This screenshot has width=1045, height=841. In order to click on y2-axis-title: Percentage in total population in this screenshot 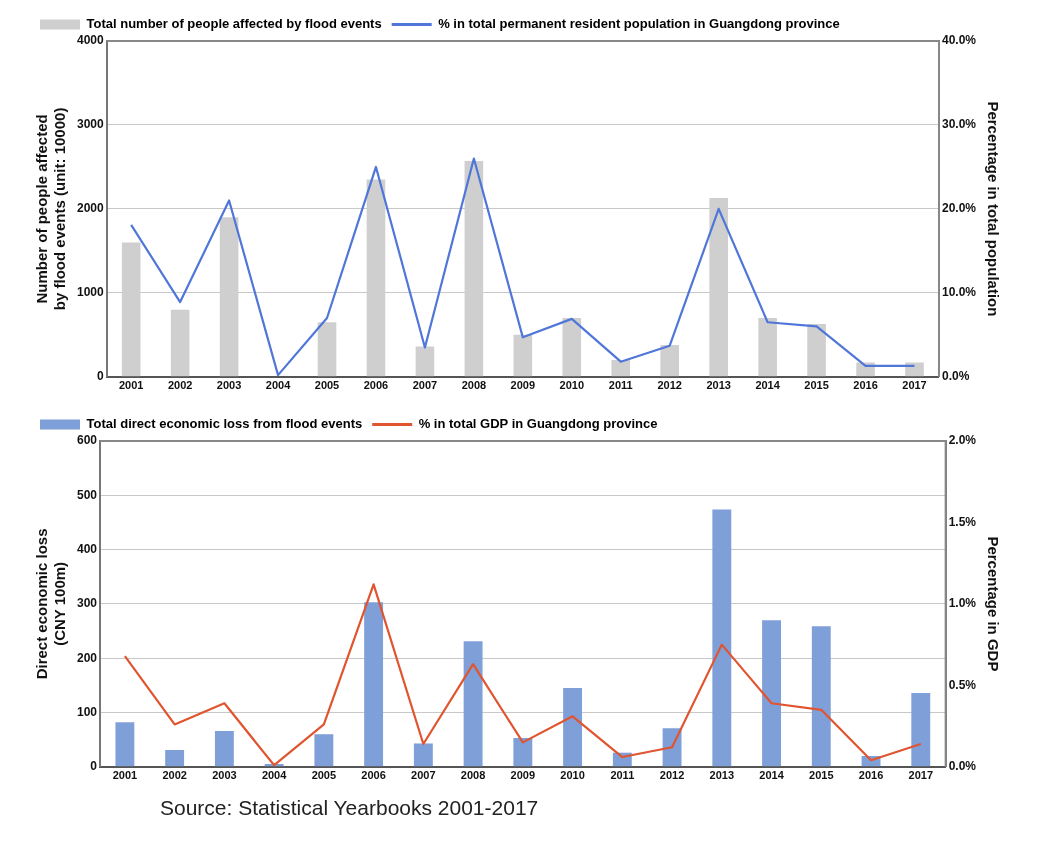, I will do `click(993, 209)`.